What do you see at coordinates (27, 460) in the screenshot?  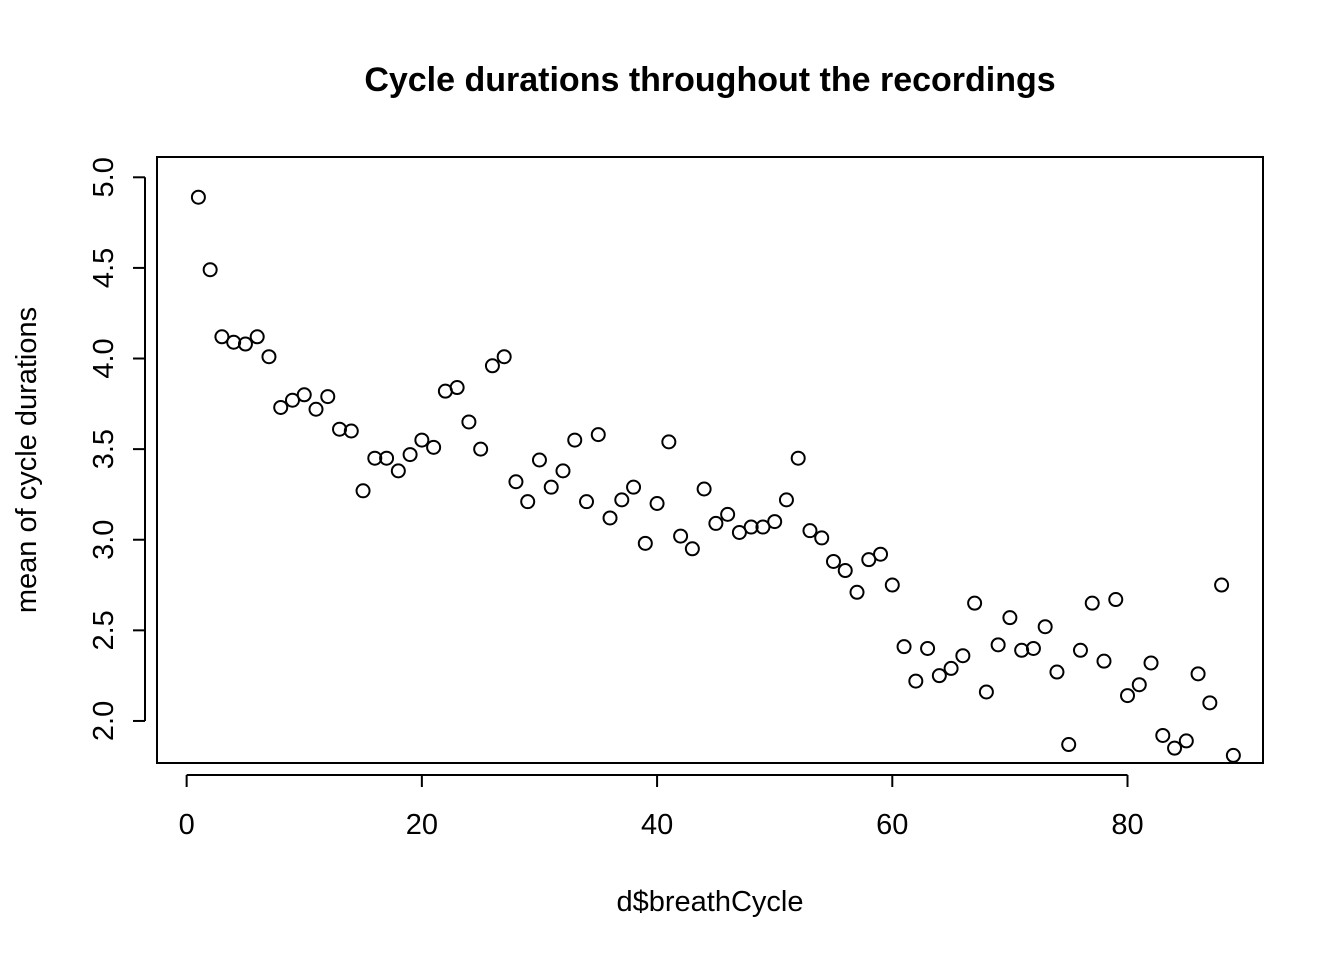 I see `y-axis-label: mean of cycle durations` at bounding box center [27, 460].